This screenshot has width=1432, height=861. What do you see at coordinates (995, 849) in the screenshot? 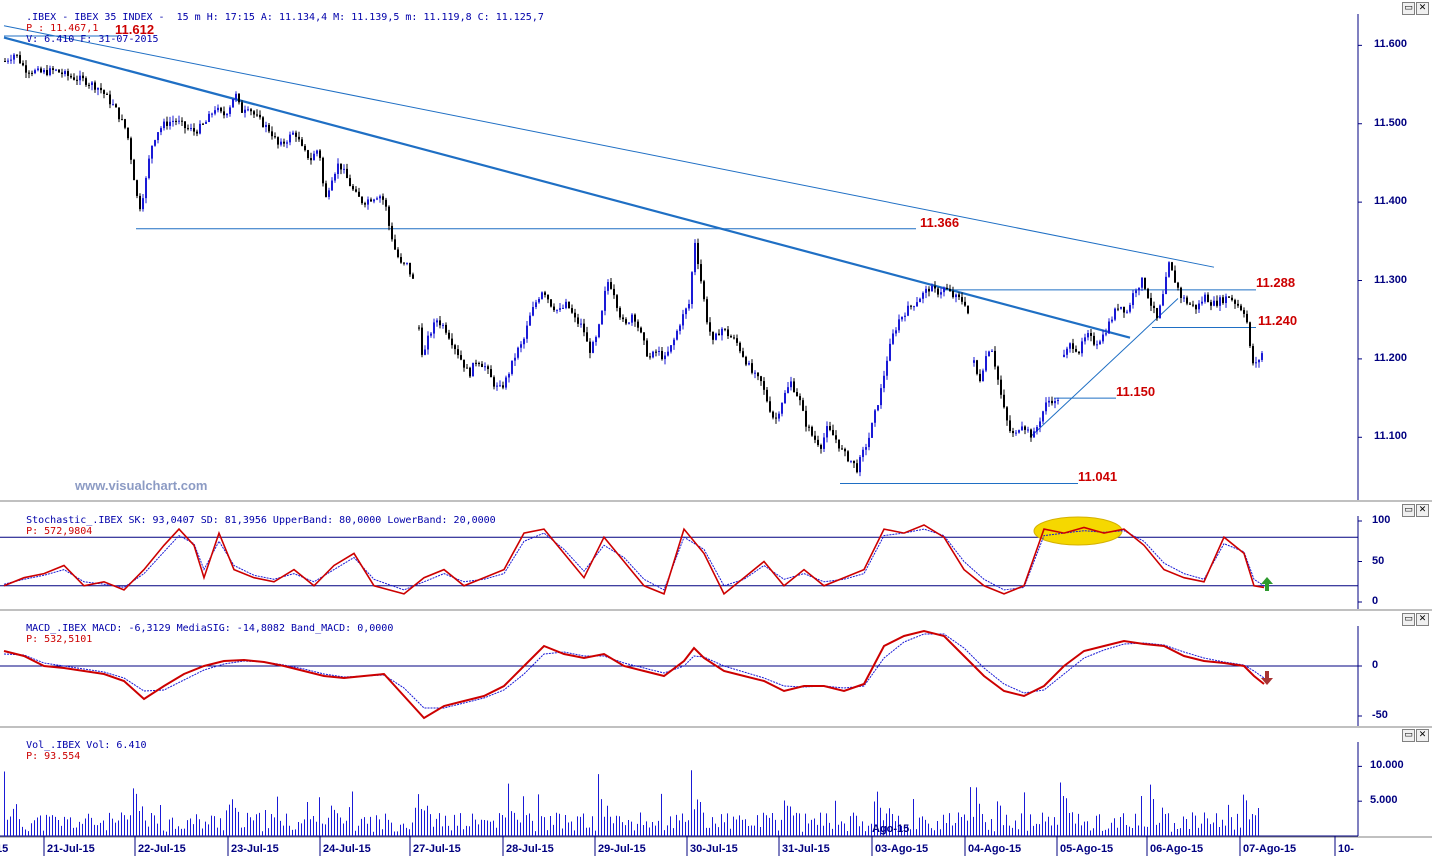
I see `date-label-11: 04-Ago-15` at bounding box center [995, 849].